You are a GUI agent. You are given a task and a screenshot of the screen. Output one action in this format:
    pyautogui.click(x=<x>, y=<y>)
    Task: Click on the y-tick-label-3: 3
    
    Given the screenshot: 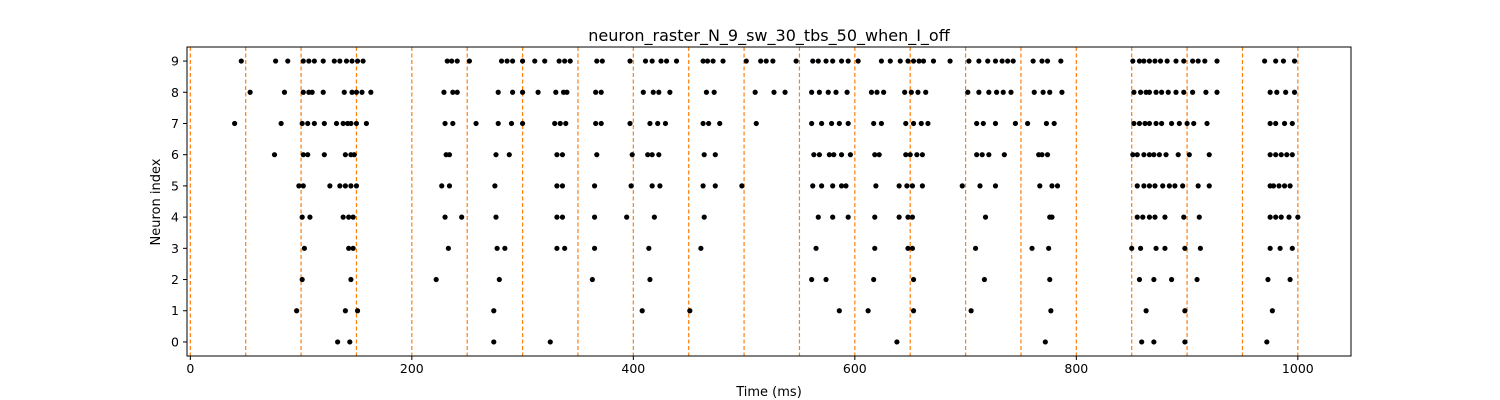 What is the action you would take?
    pyautogui.click(x=175, y=248)
    